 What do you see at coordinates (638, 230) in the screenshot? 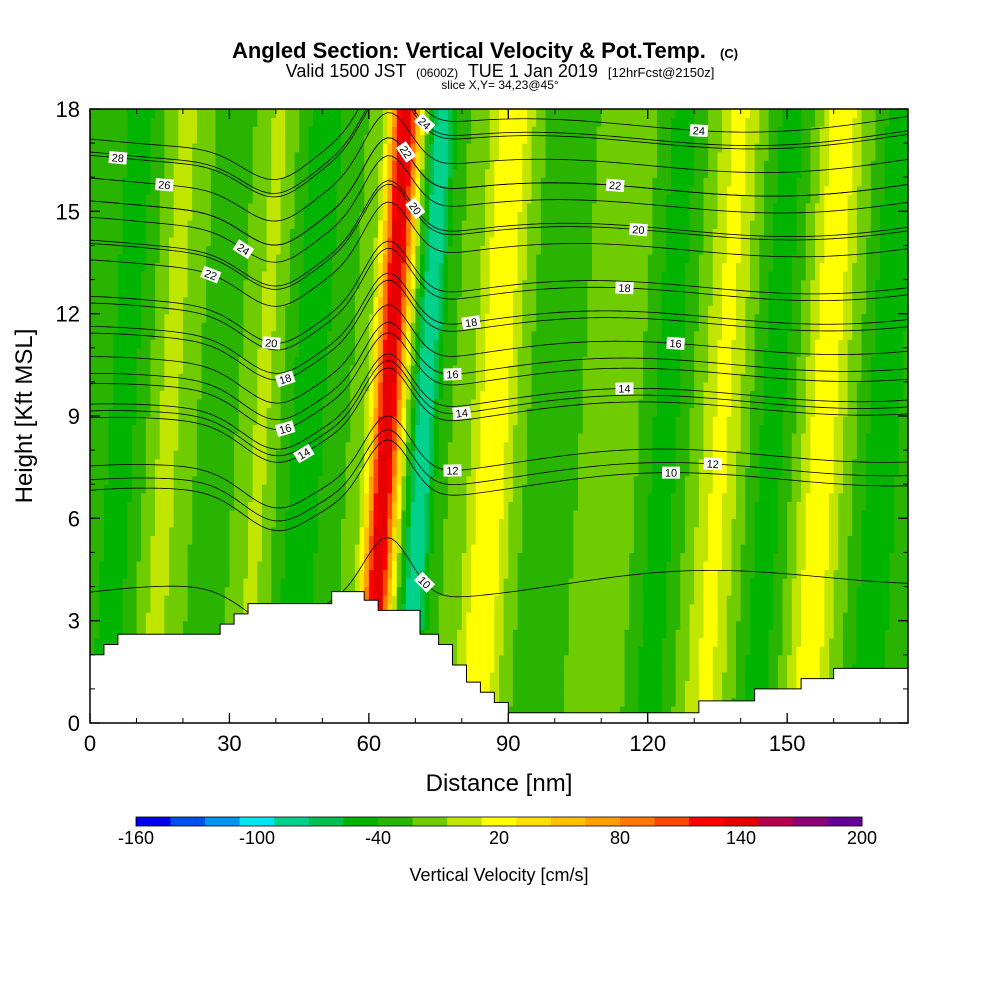
I see `contour-label-text: 20` at bounding box center [638, 230].